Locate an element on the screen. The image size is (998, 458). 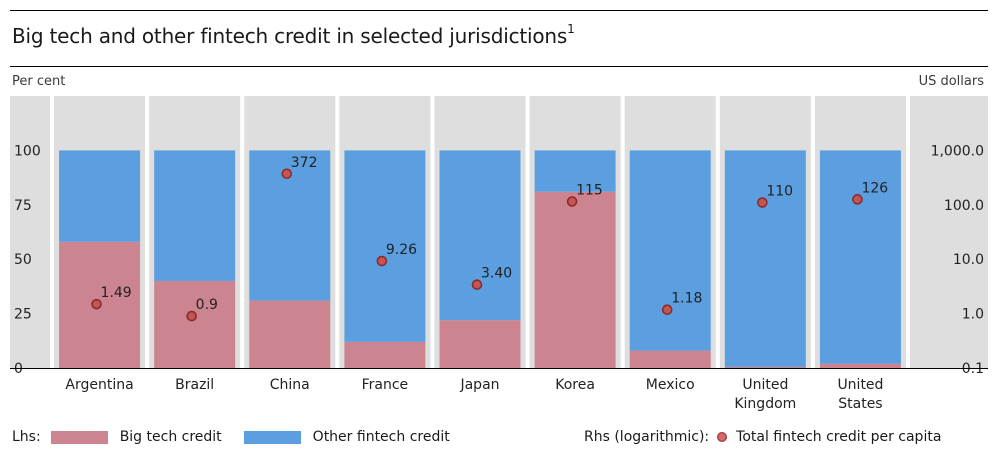
title-footnote: 1 is located at coordinates (571, 29).